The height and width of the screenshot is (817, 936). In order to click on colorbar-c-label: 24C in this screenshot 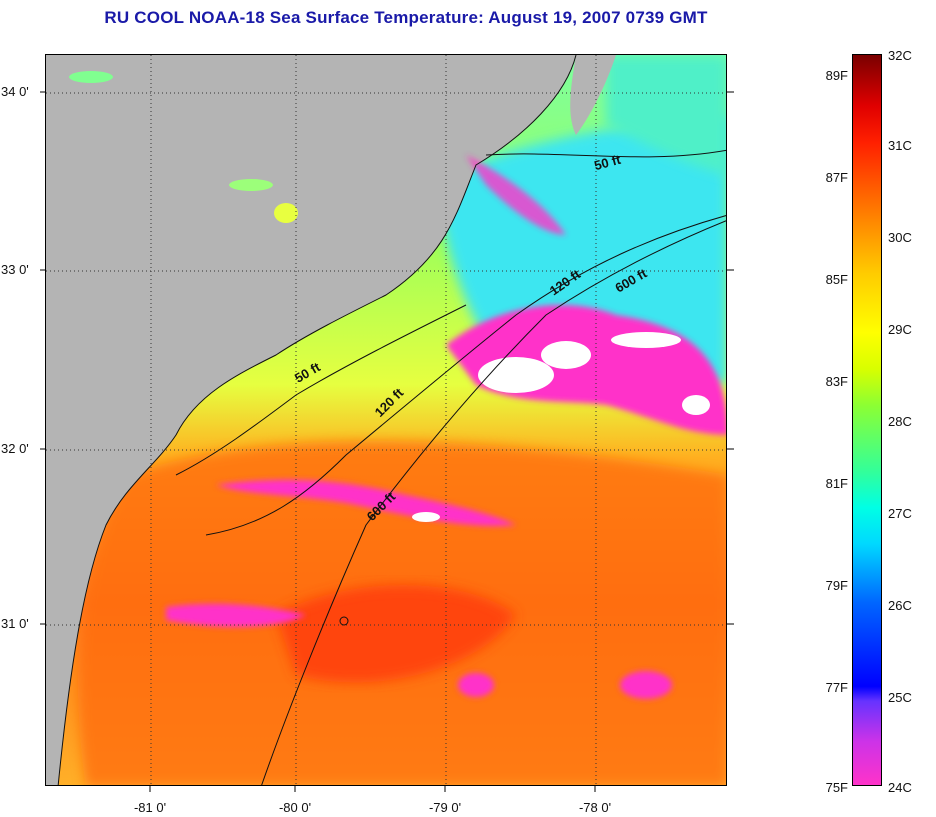, I will do `click(900, 787)`.